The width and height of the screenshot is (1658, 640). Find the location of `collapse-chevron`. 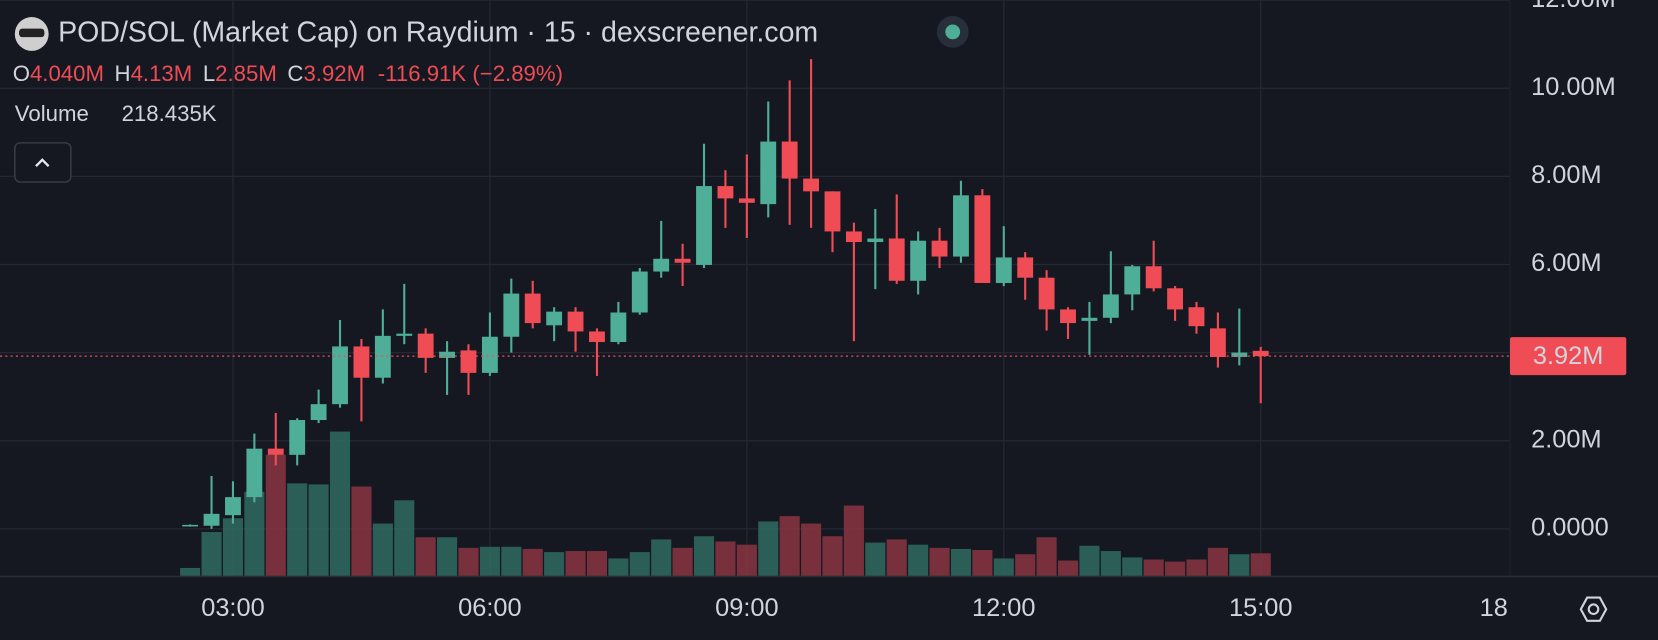

collapse-chevron is located at coordinates (42, 162).